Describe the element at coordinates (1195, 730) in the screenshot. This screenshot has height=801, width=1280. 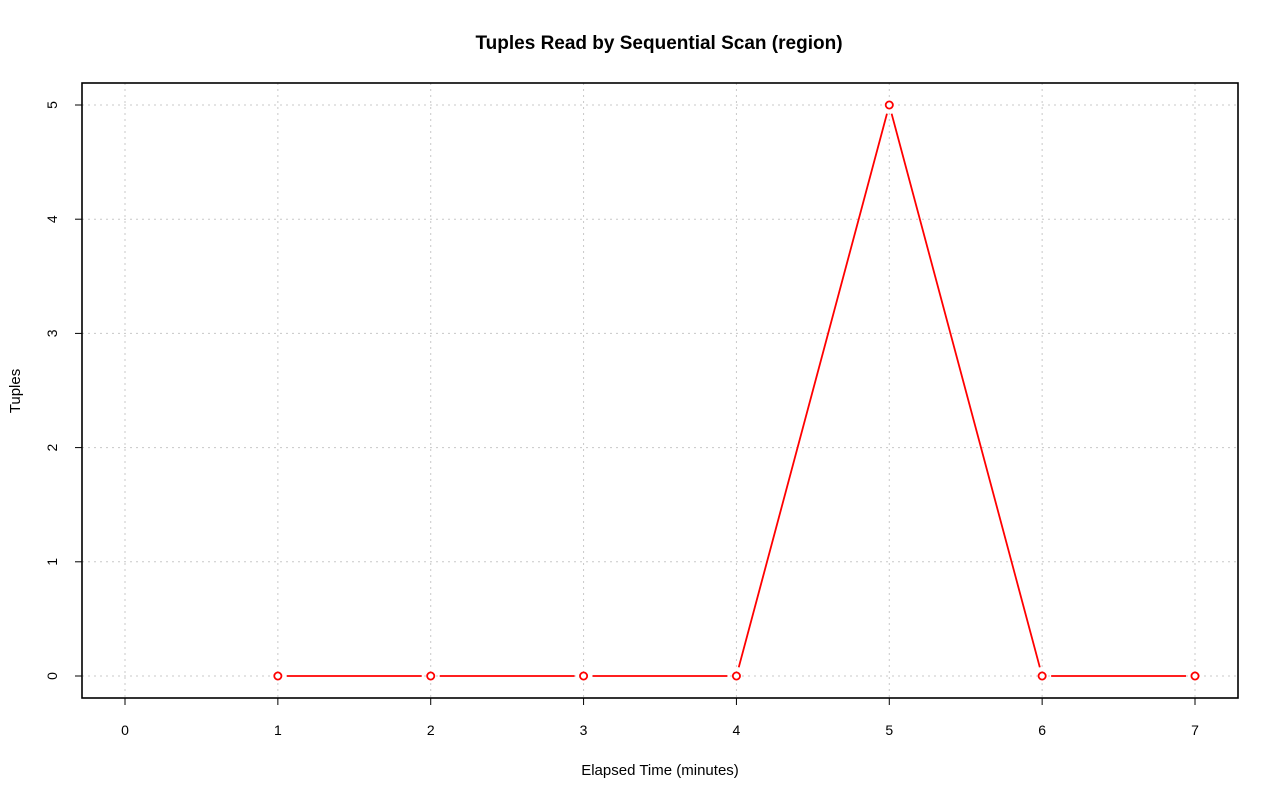
I see `x-tick-label: 7` at that location.